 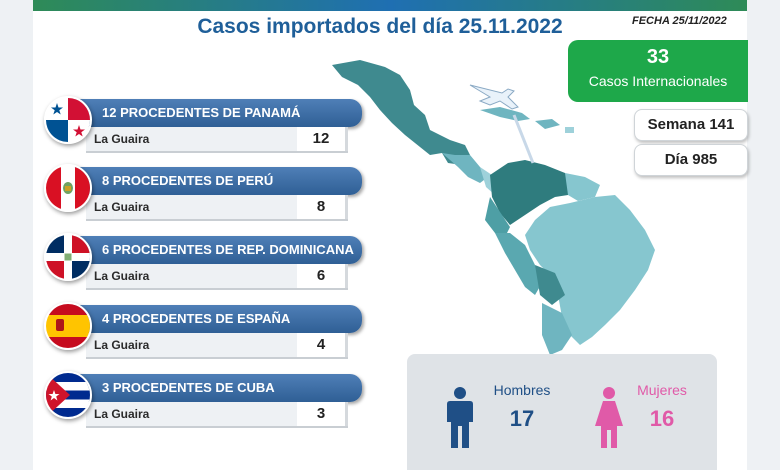 I want to click on airplane-icon, so click(x=502, y=124).